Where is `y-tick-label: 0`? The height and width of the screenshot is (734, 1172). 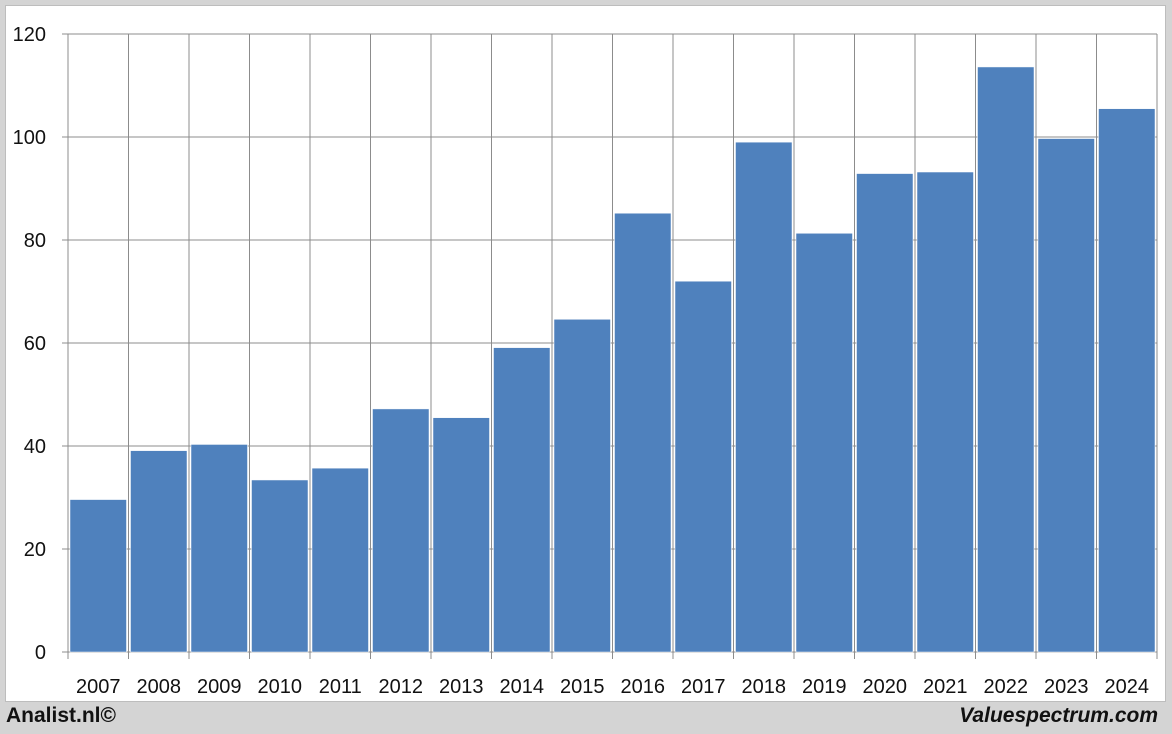
y-tick-label: 0 is located at coordinates (40, 653).